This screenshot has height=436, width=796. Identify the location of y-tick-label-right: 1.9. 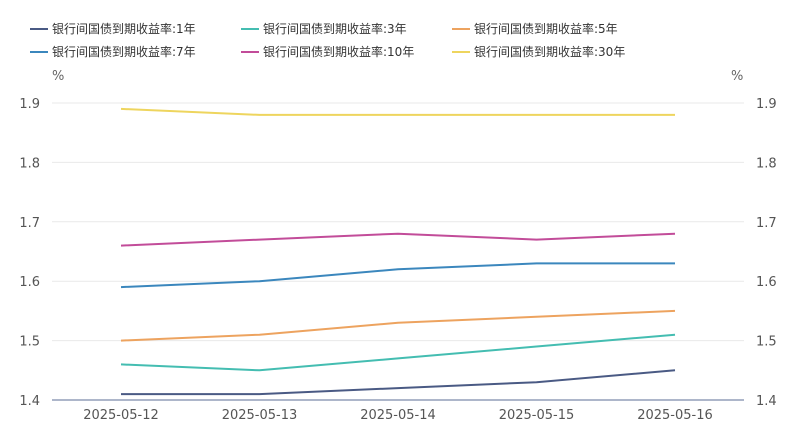
(766, 104).